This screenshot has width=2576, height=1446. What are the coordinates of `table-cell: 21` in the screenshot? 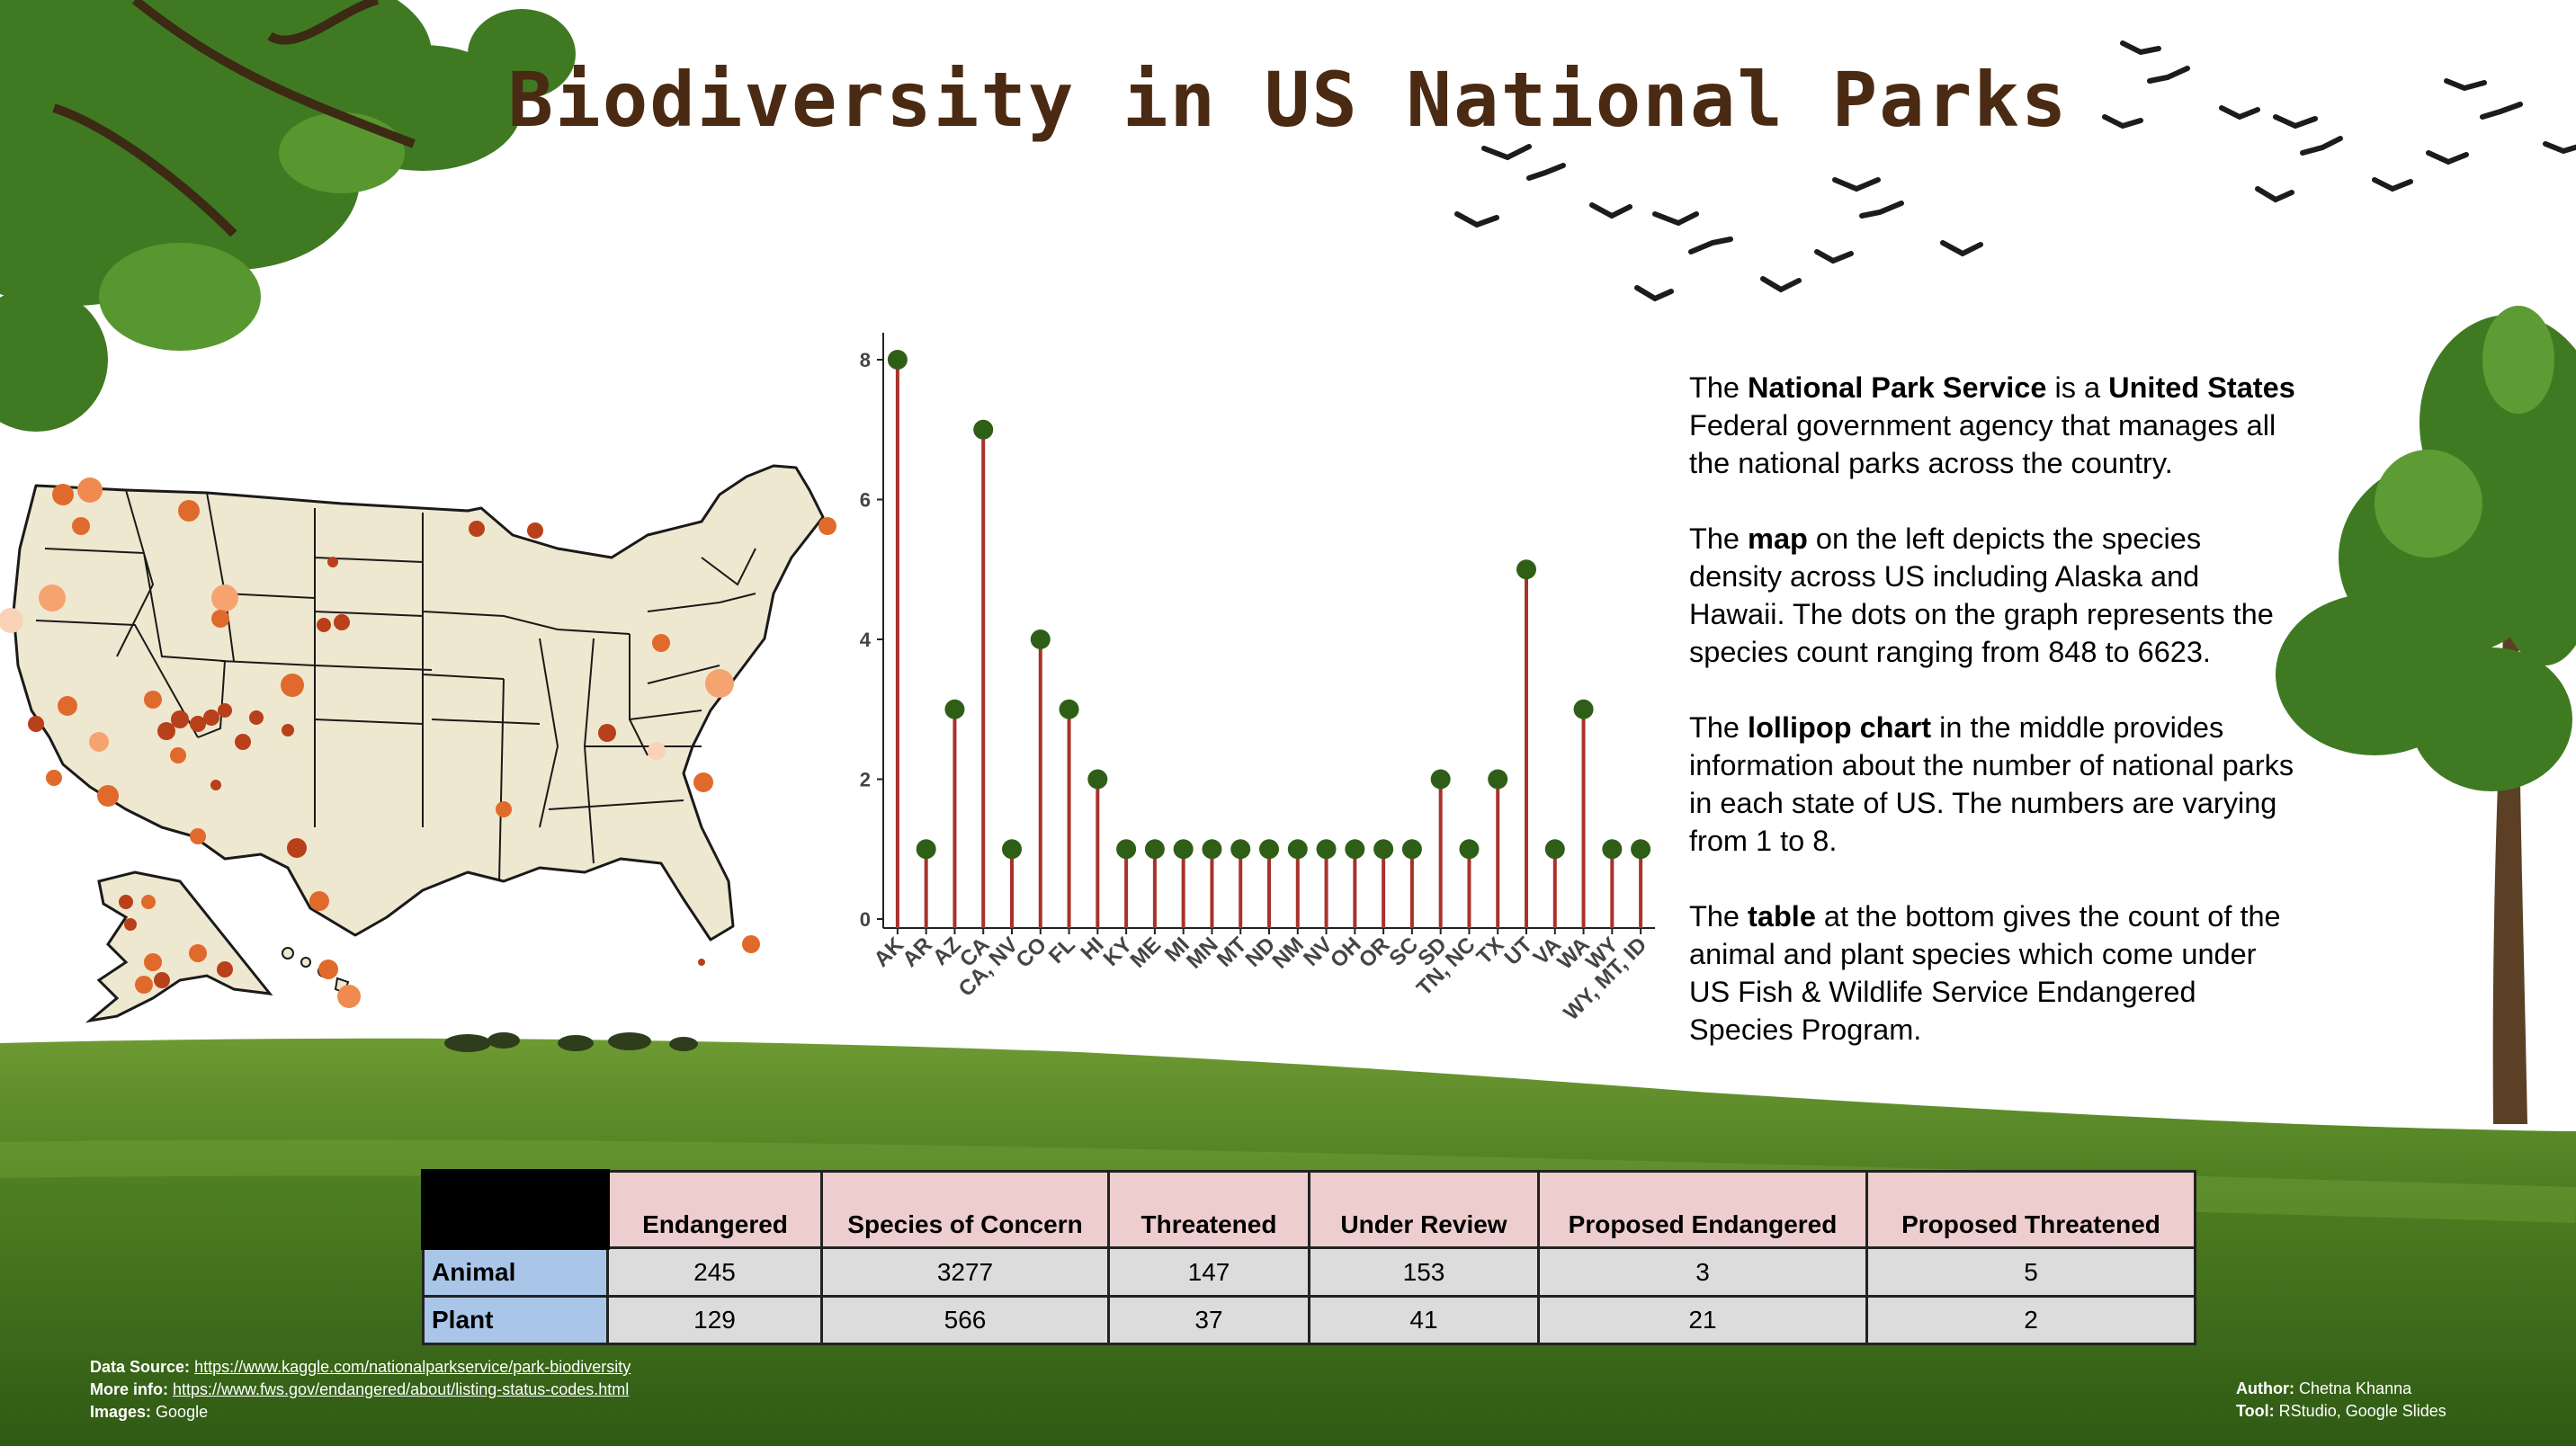 It's located at (1702, 1320).